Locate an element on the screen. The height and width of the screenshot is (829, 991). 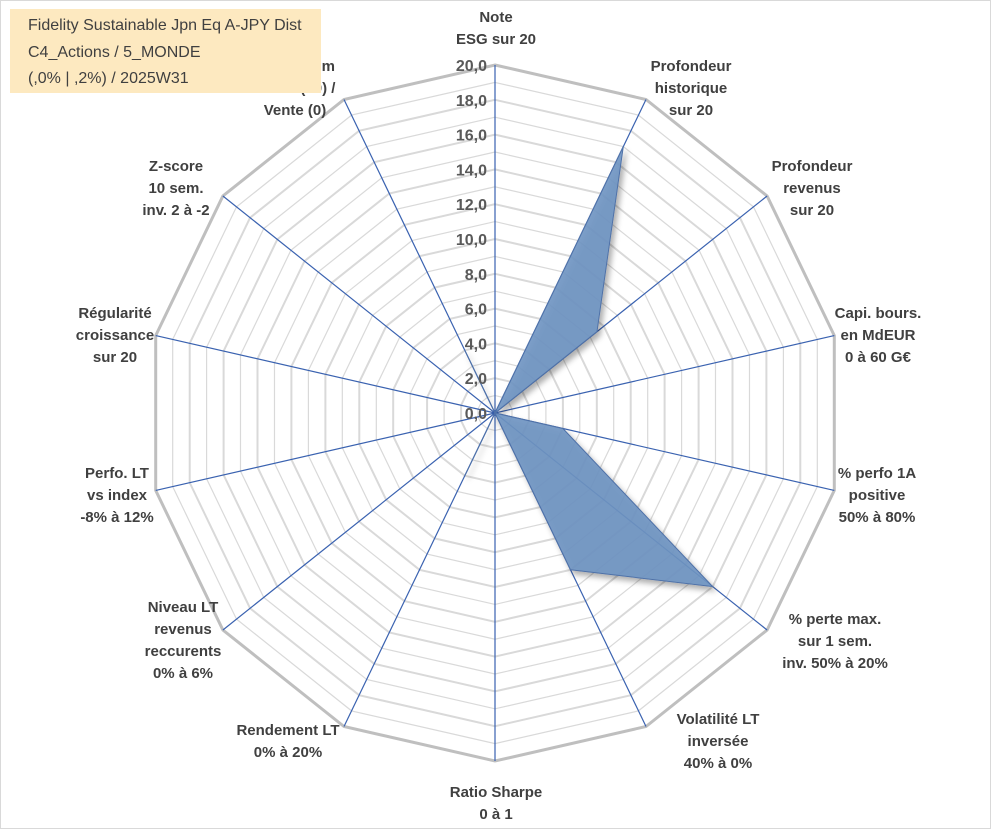
axis-label: Volatilité LT inversée 40% à 0% is located at coordinates (718, 741).